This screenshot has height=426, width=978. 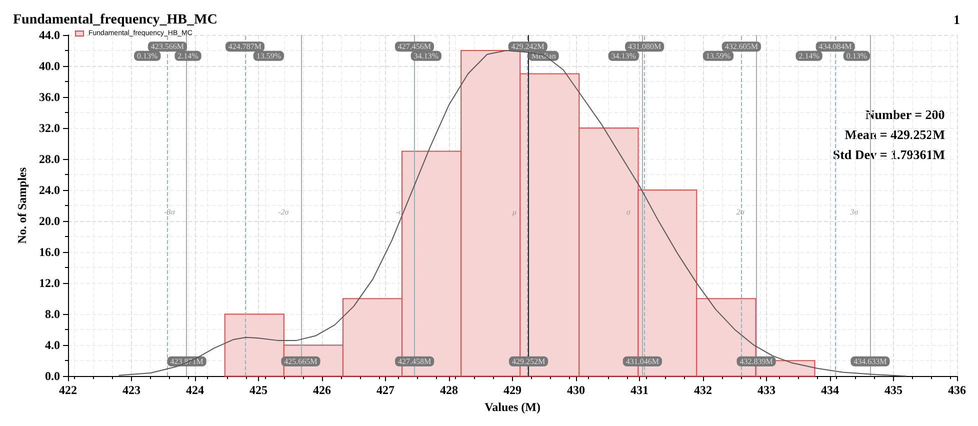 I want to click on y-tick-label: 40.0, so click(x=49, y=66).